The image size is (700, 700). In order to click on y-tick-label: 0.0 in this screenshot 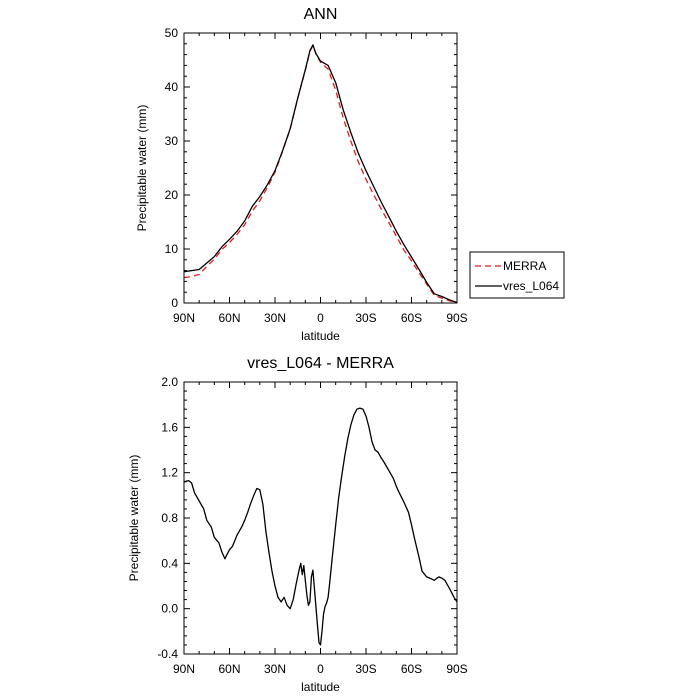, I will do `click(169, 609)`.